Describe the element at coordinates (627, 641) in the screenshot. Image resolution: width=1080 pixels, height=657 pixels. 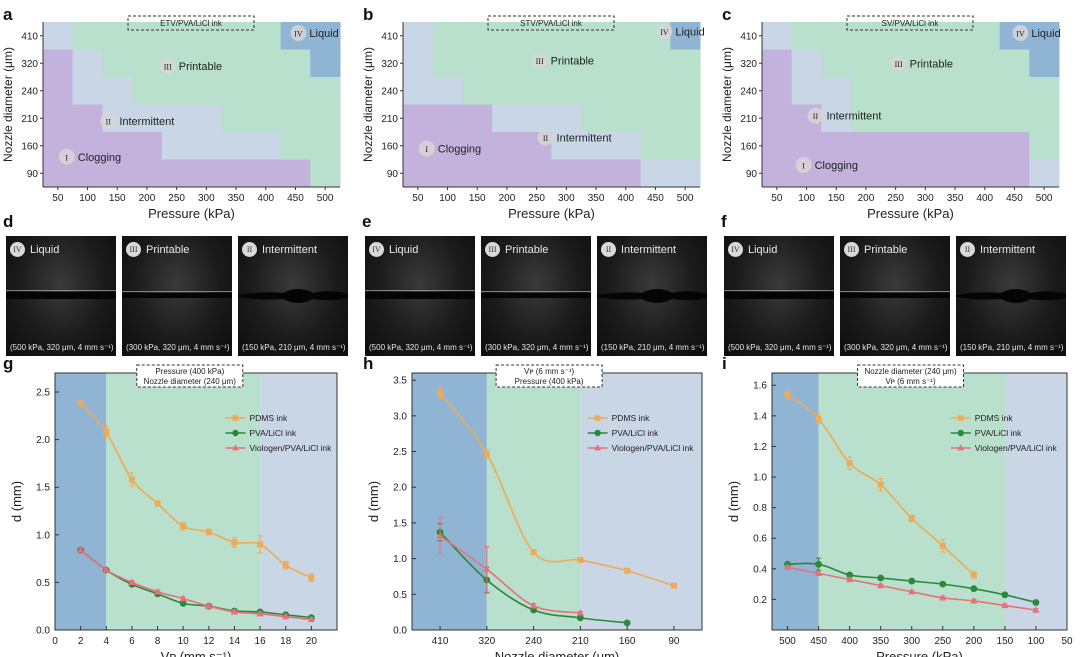
I see `x-tick-label: 160` at that location.